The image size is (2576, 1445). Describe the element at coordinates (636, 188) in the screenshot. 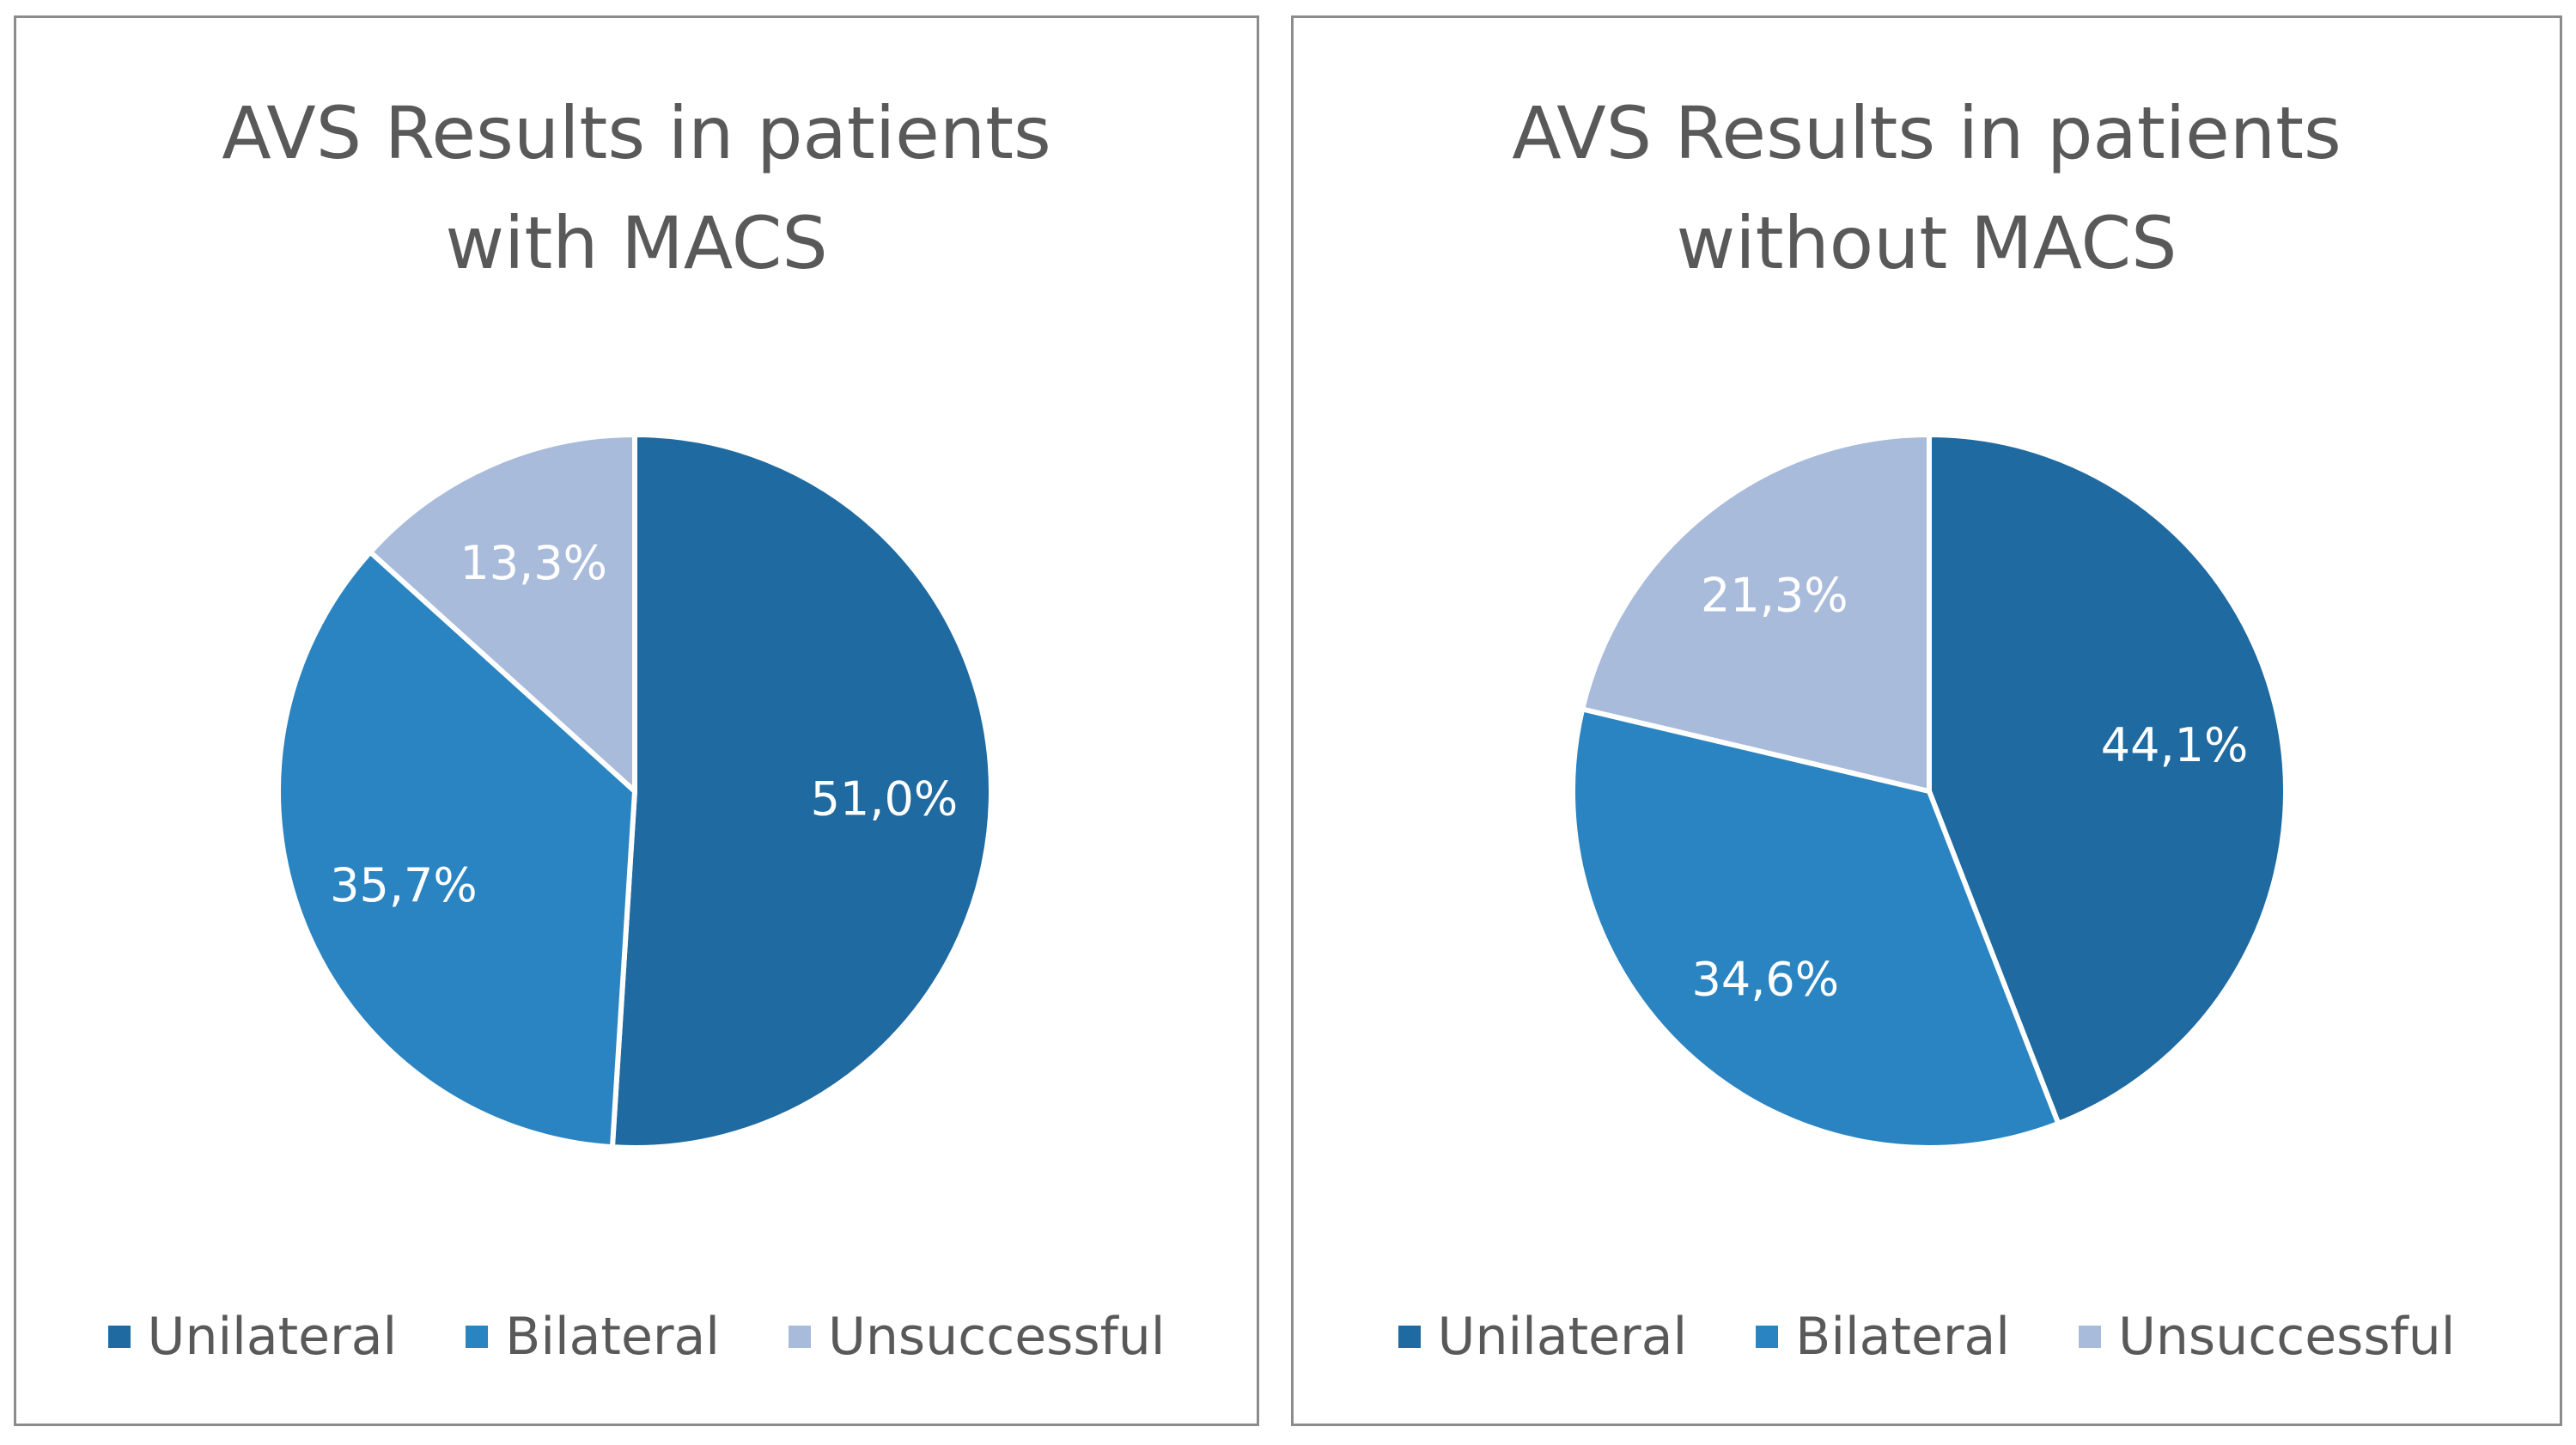

I see `chart-title: AVS Results in patients with MACS` at that location.